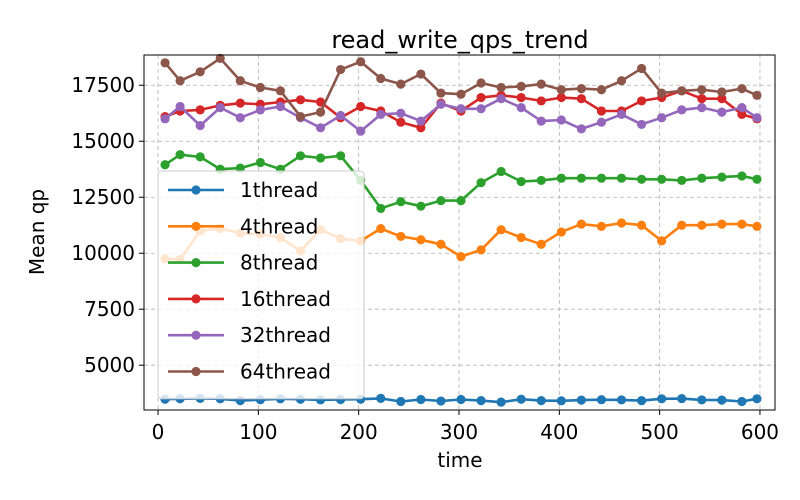 This screenshot has width=800, height=500. What do you see at coordinates (760, 432) in the screenshot?
I see `x-tick-label: 600` at bounding box center [760, 432].